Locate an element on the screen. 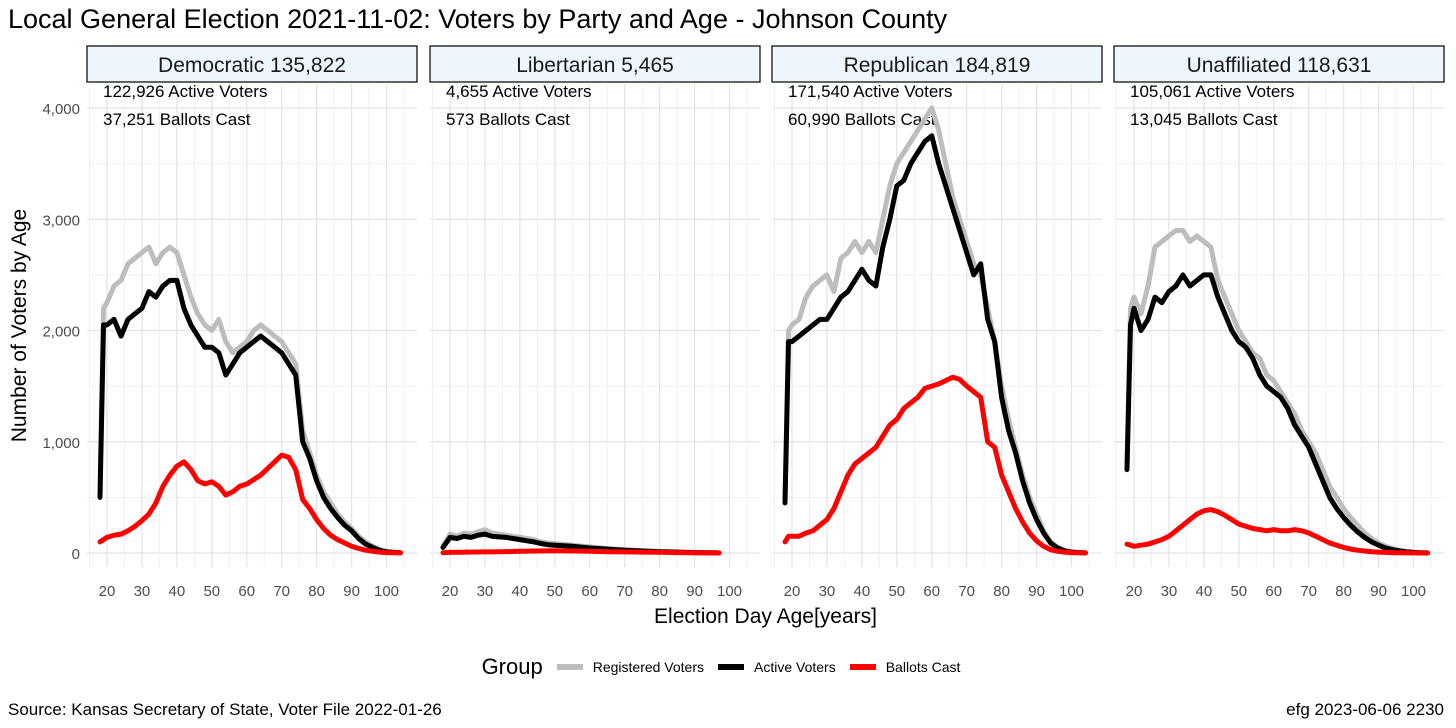 The width and height of the screenshot is (1456, 728). ballots-cast-annotation: 13,045 Ballots Cast is located at coordinates (1204, 119).